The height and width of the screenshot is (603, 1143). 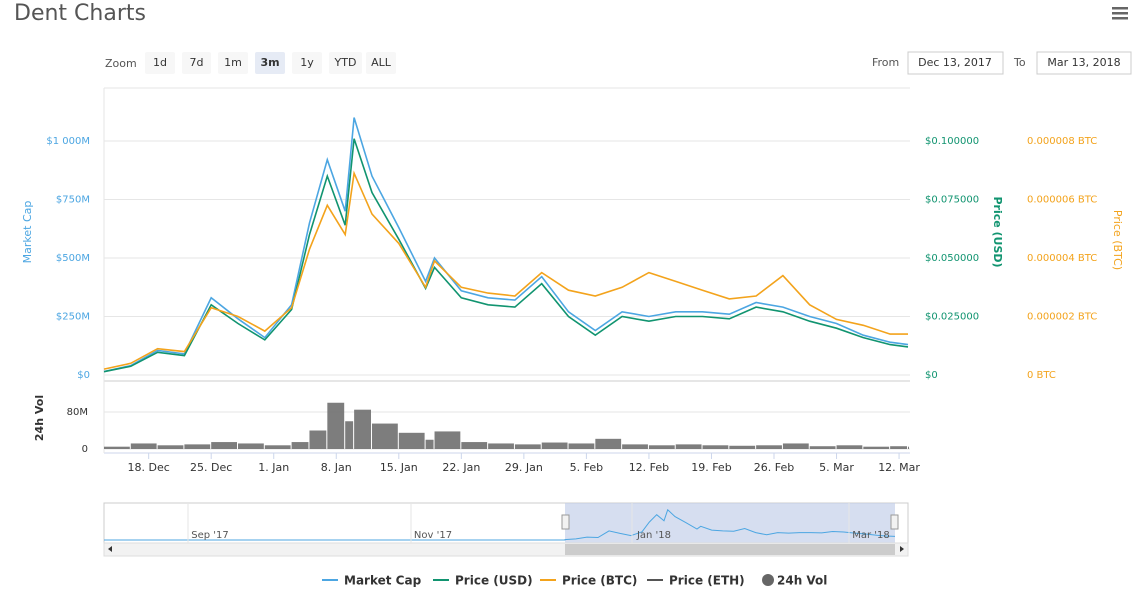 I want to click on to-input, so click(x=1084, y=63).